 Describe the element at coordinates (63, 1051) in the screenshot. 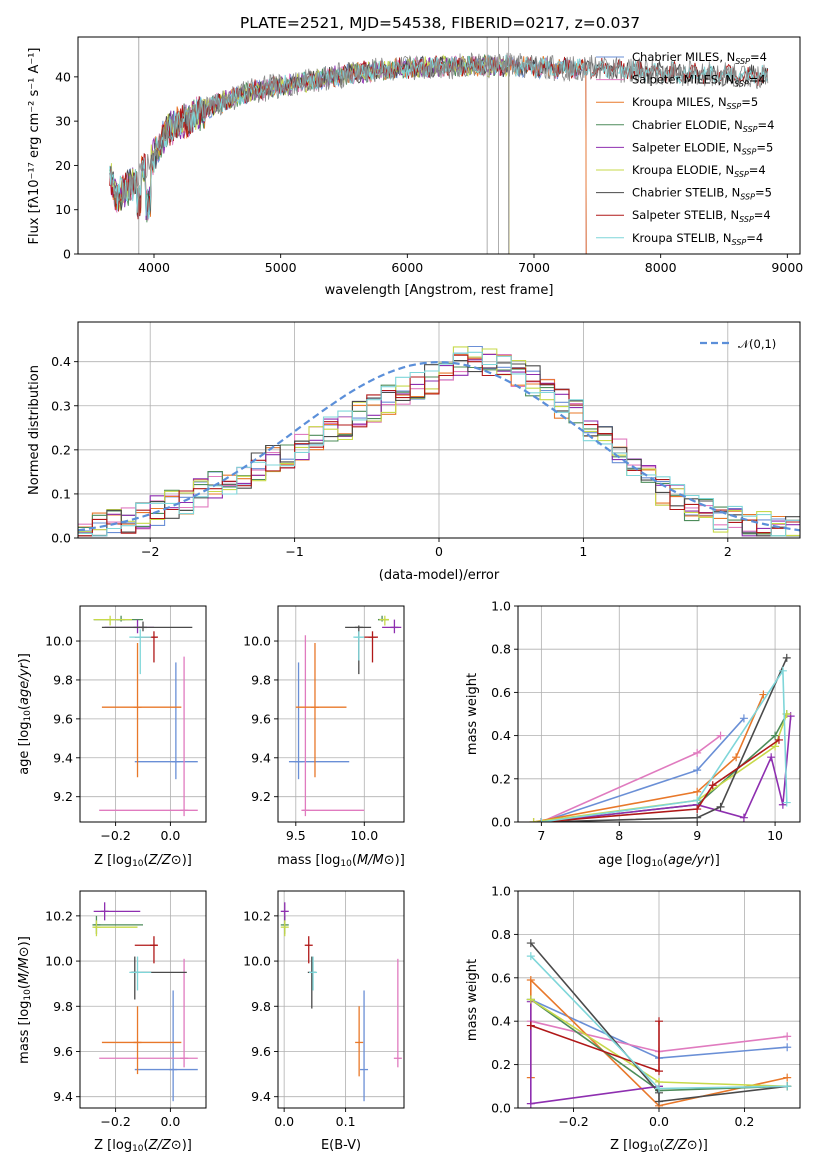

I see `mass_vs_Z-ytick-label: 9.6` at that location.